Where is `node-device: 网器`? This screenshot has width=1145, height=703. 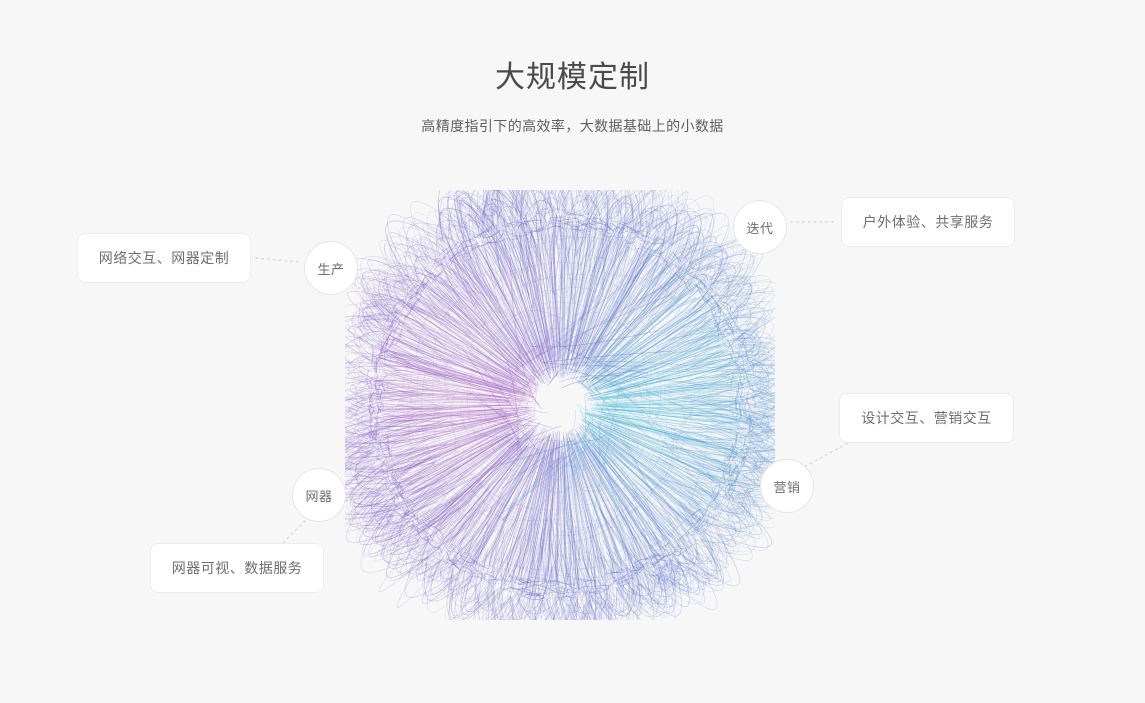 node-device: 网器 is located at coordinates (319, 495).